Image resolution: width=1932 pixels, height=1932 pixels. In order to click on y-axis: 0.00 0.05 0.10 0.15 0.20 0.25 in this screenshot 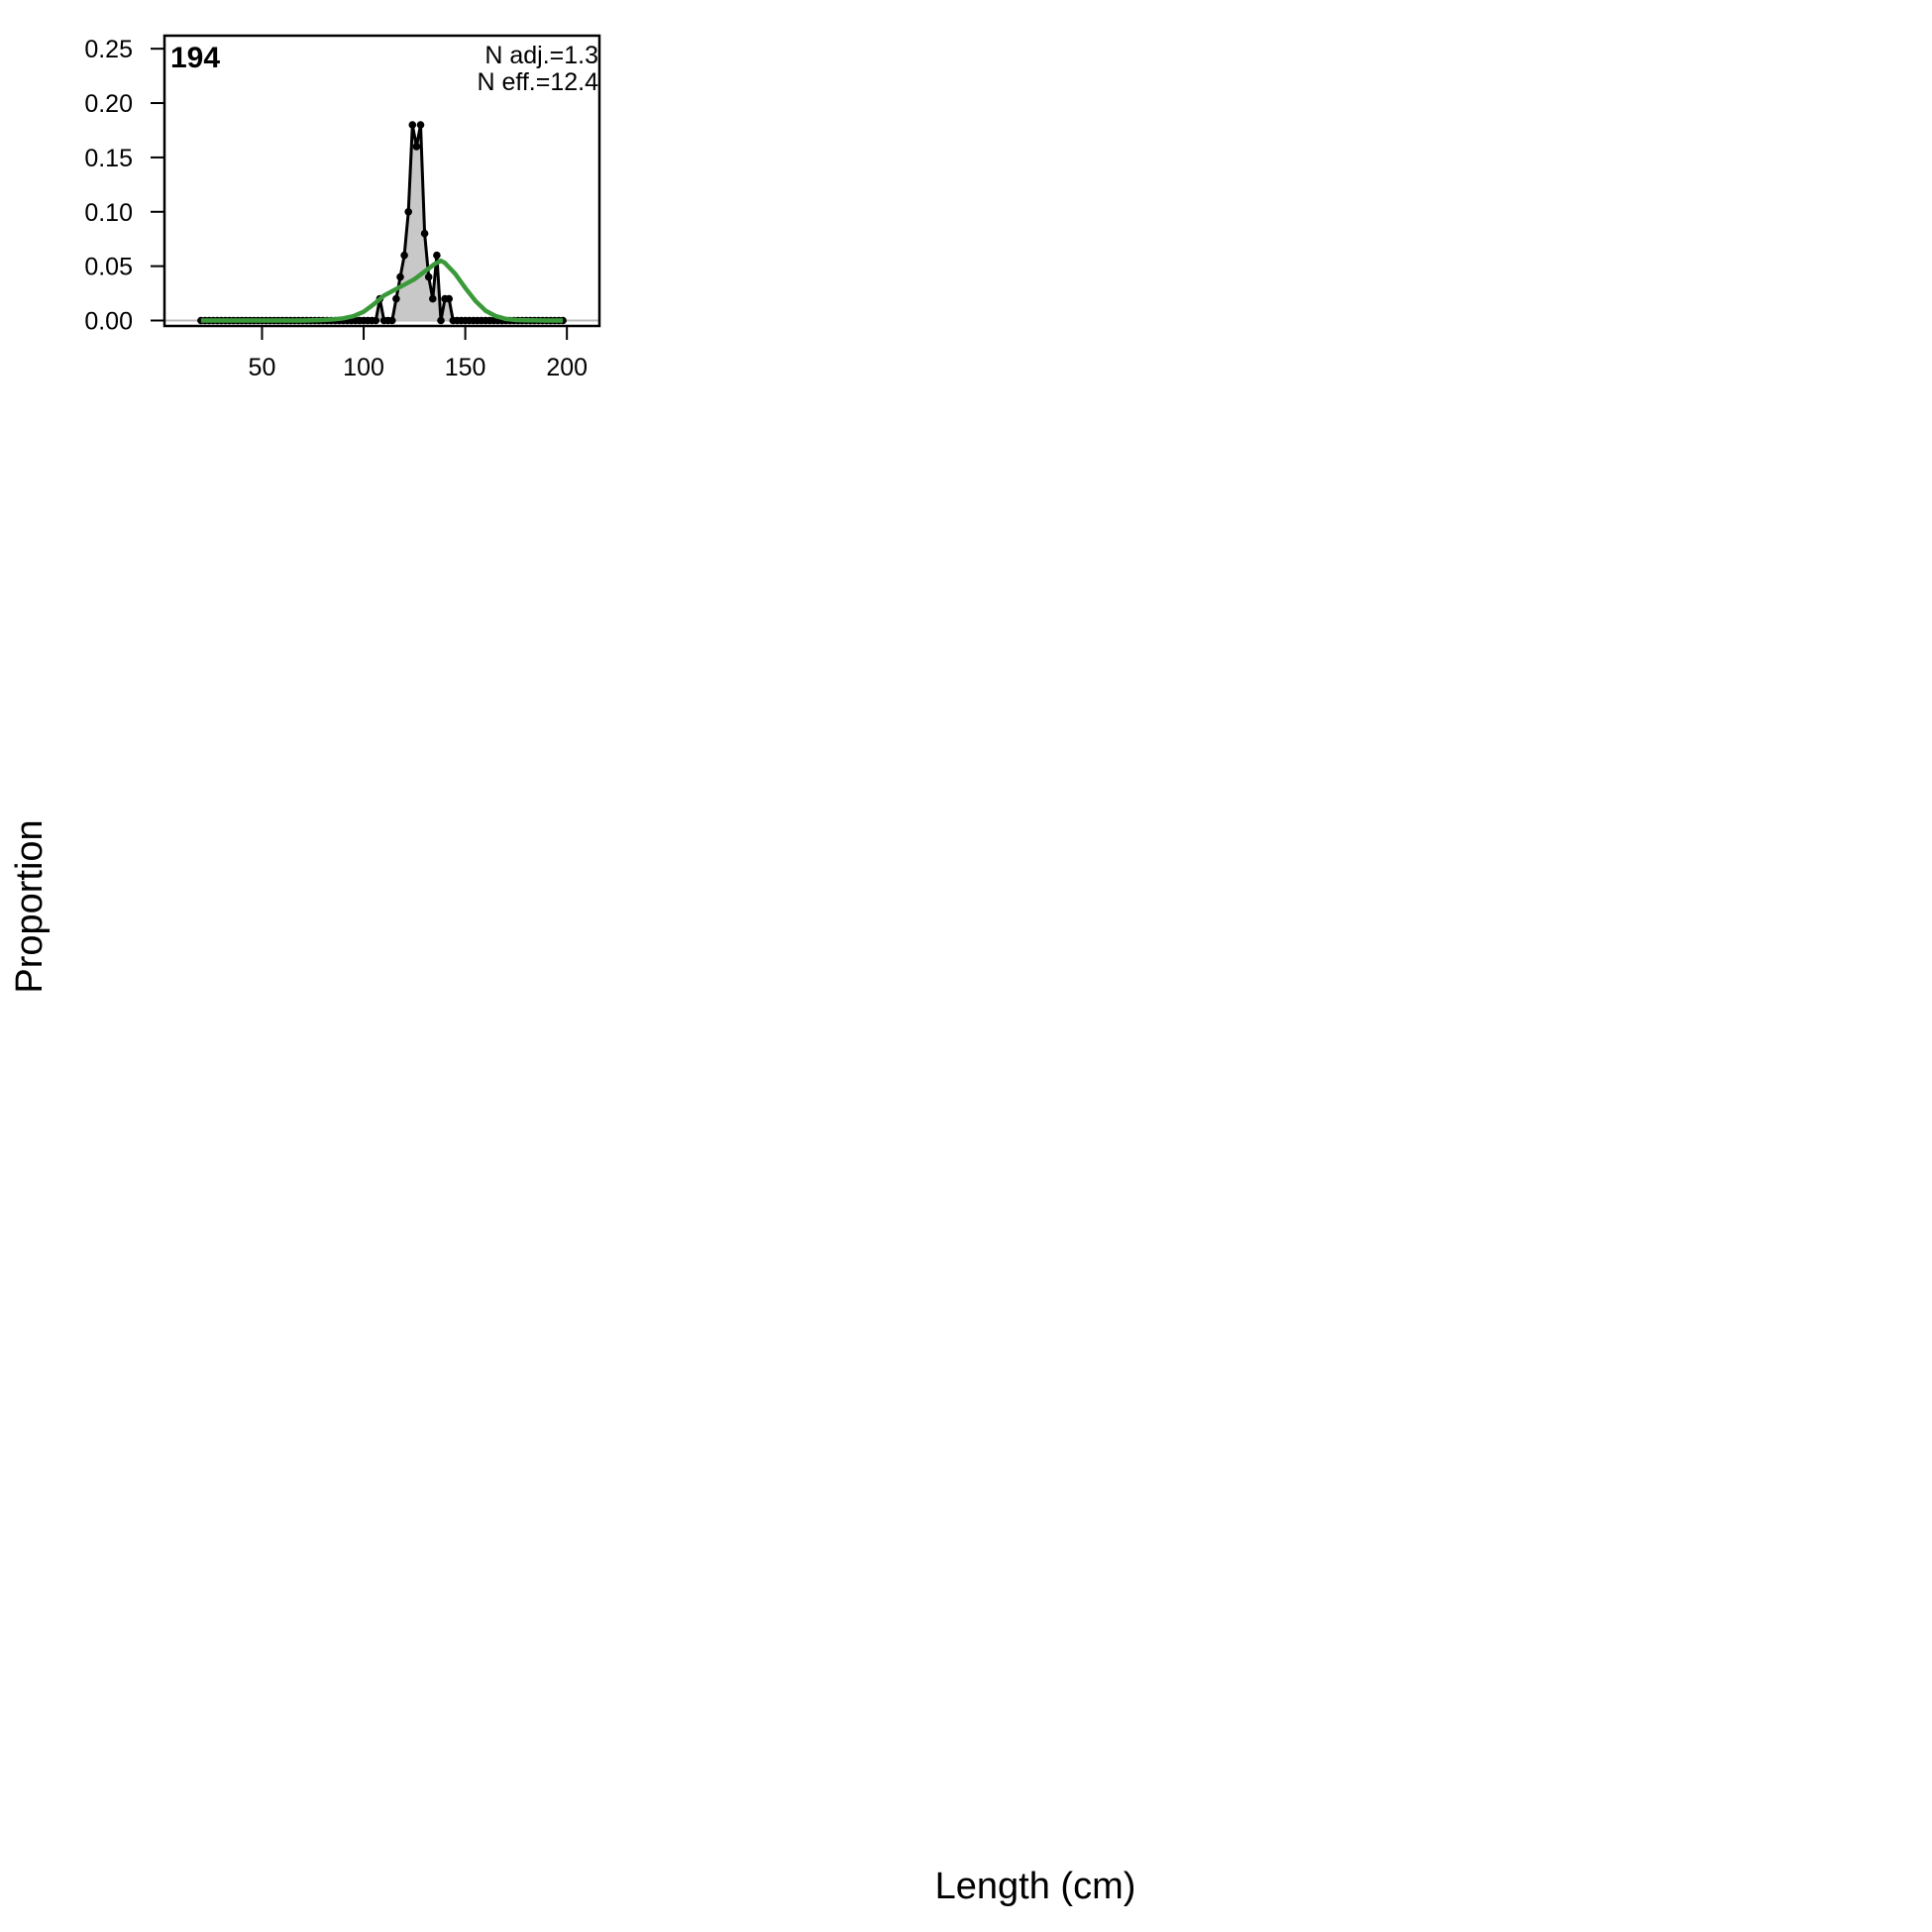, I will do `click(124, 186)`.